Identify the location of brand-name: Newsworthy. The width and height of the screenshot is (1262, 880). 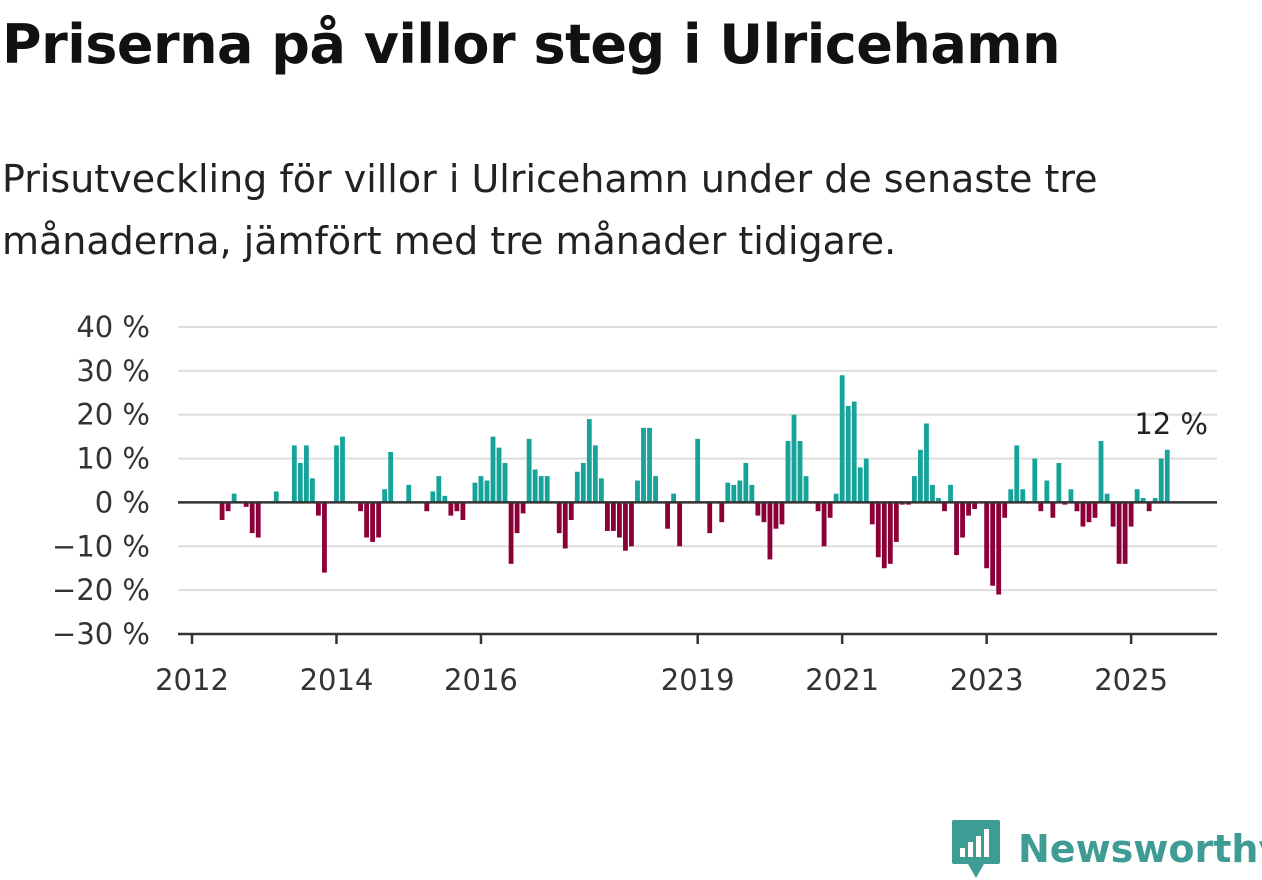
(1140, 849).